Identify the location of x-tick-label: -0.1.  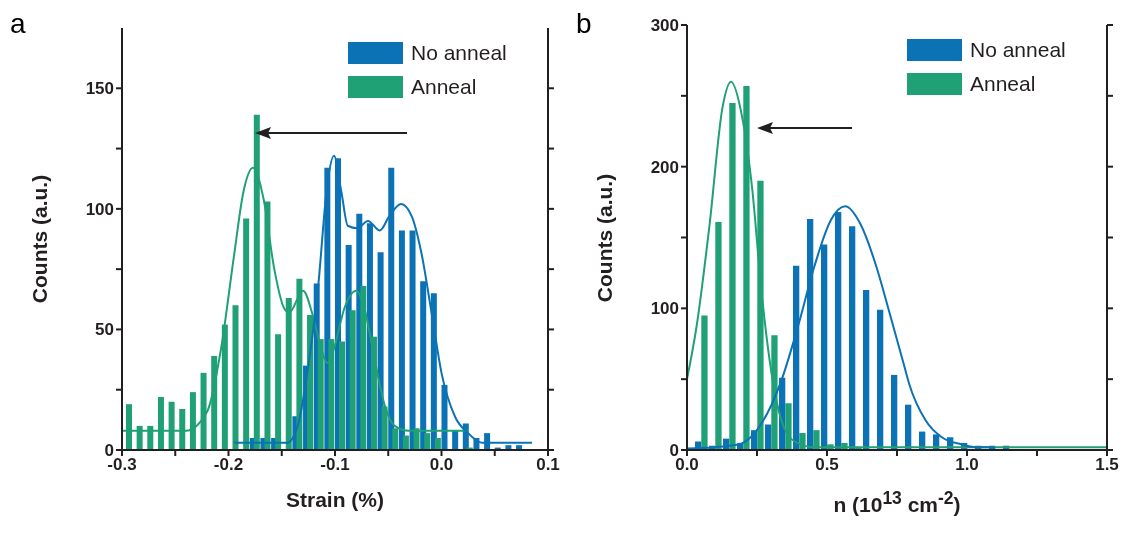
(335, 465).